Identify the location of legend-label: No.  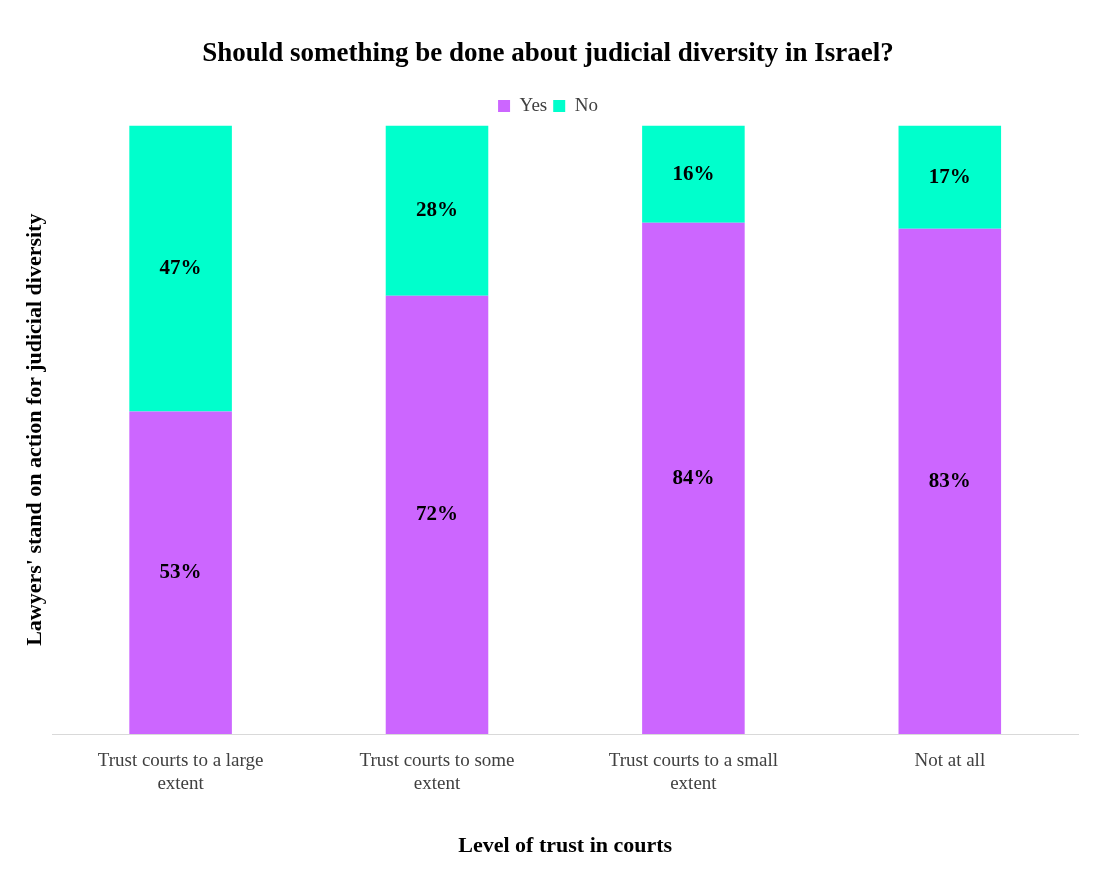
(586, 104).